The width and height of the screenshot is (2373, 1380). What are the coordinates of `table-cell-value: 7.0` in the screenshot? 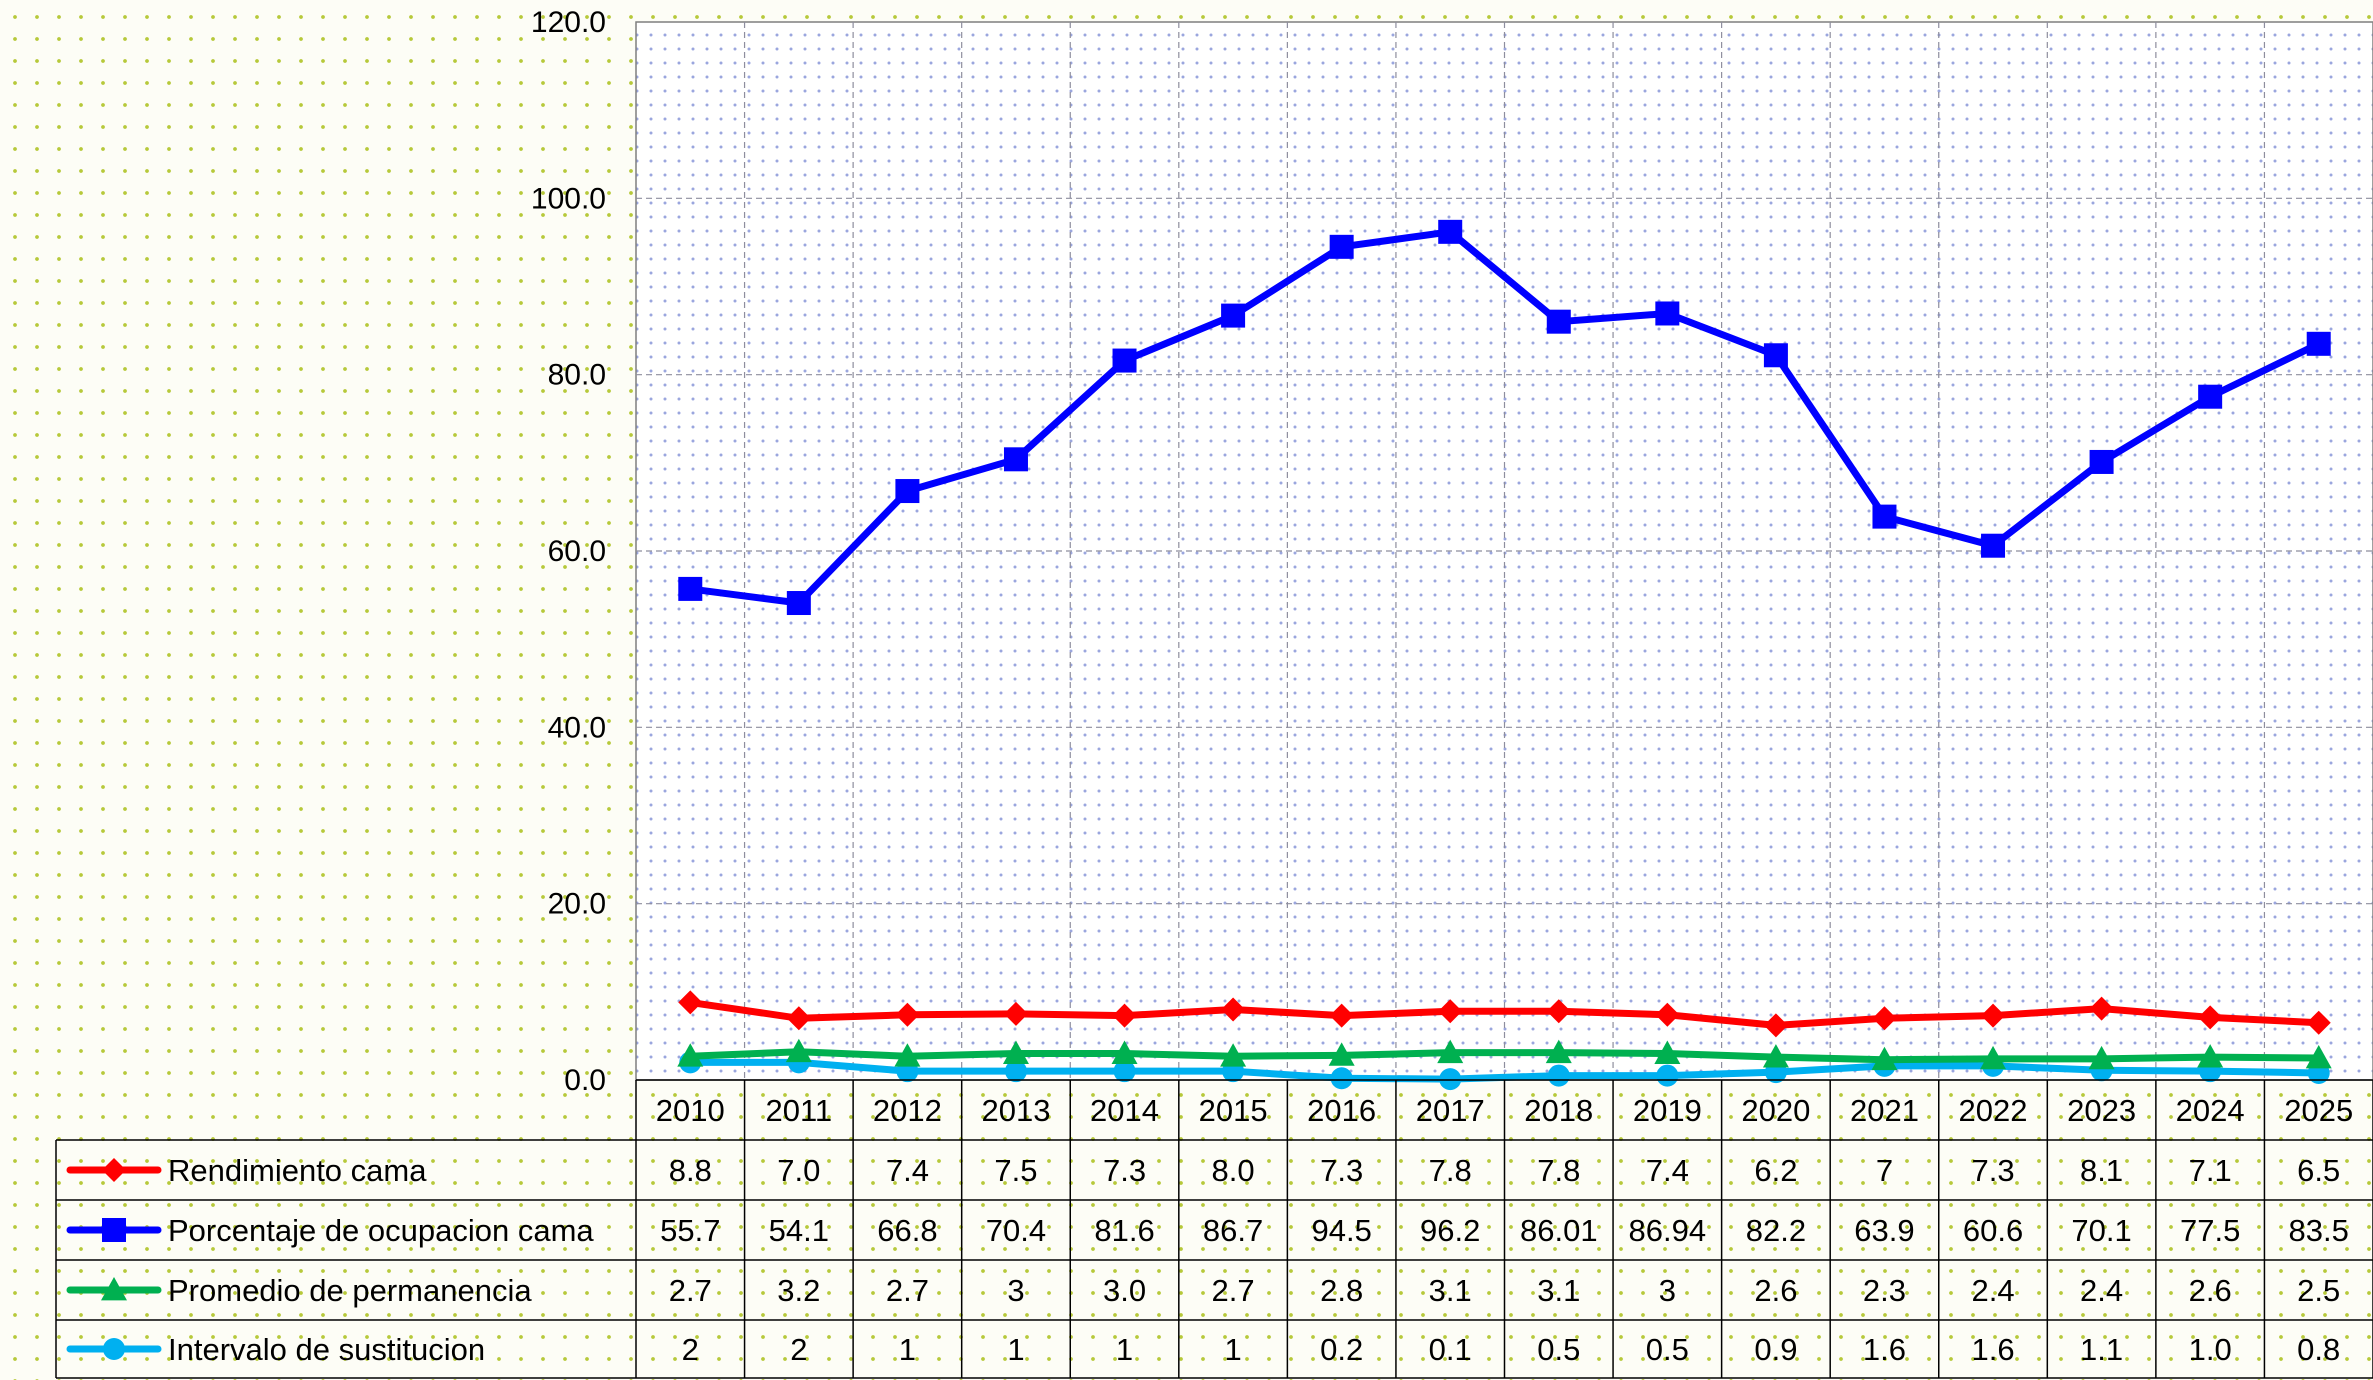 It's located at (798, 1170).